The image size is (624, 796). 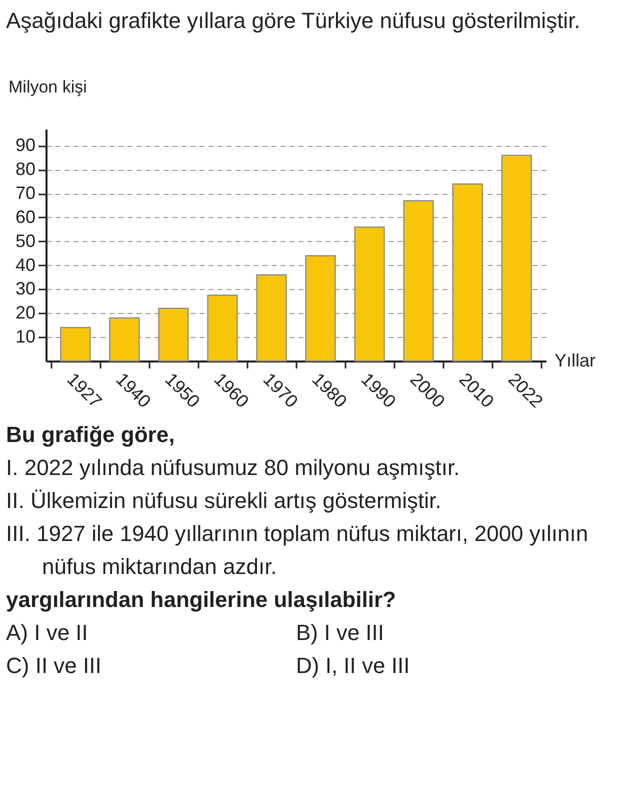 I want to click on chart-title: Aşağıdaki grafikte yıllara göre Türkiye nüfusu gösterilmiştir., so click(x=293, y=21).